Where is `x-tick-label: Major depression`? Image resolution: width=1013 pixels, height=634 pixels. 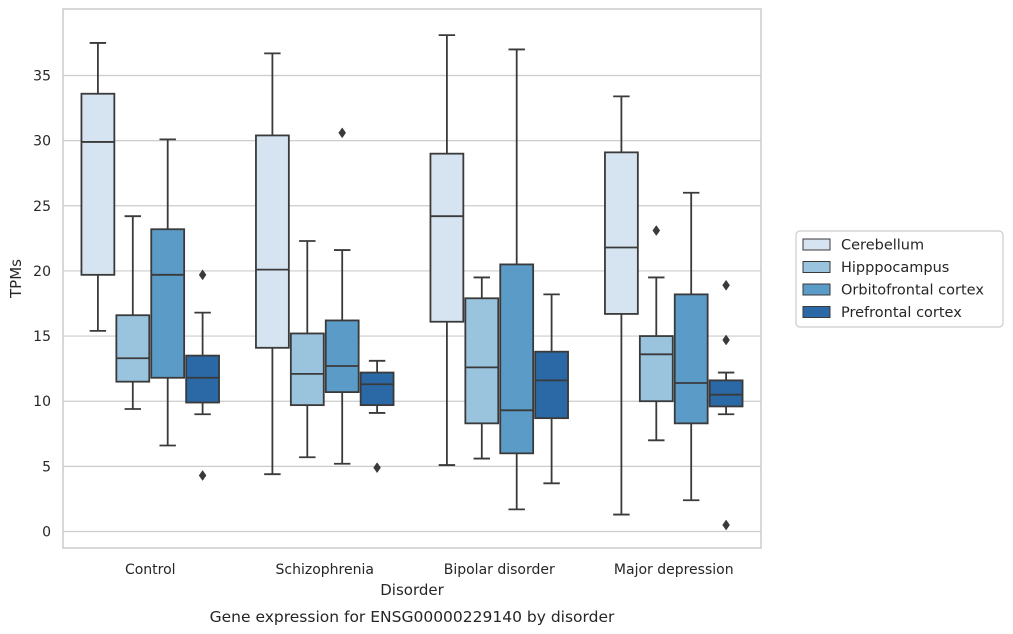 x-tick-label: Major depression is located at coordinates (674, 570).